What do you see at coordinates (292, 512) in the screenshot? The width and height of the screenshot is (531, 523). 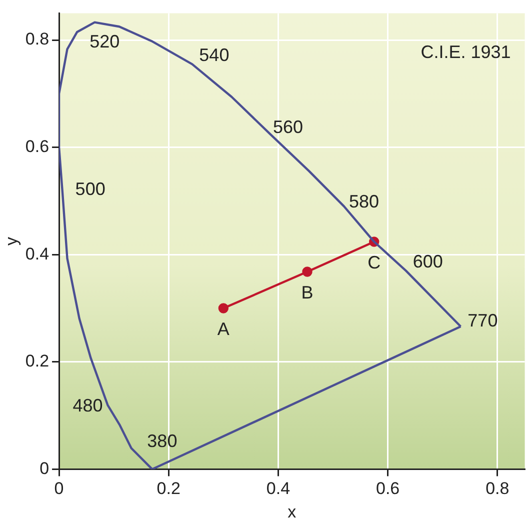 I see `x-axis-title: x` at bounding box center [292, 512].